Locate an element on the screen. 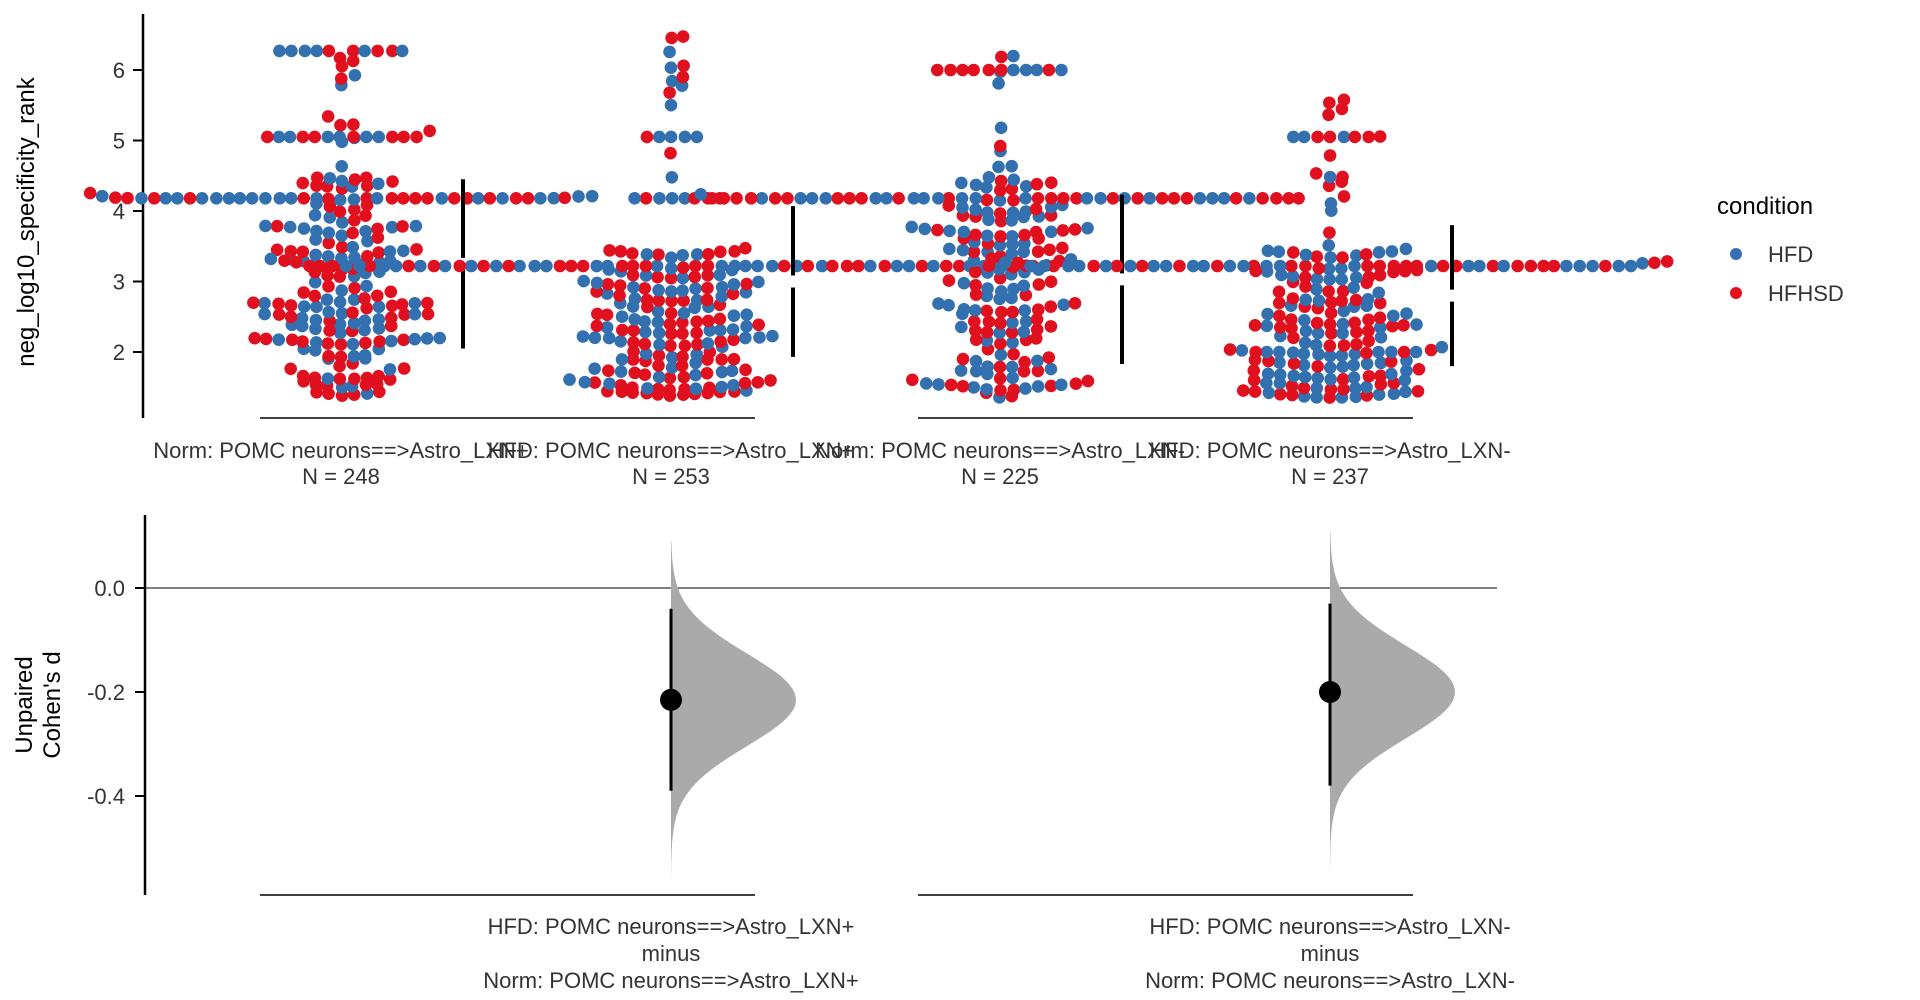 The width and height of the screenshot is (1920, 1000). y-tick-label: -0.2 is located at coordinates (106, 692).